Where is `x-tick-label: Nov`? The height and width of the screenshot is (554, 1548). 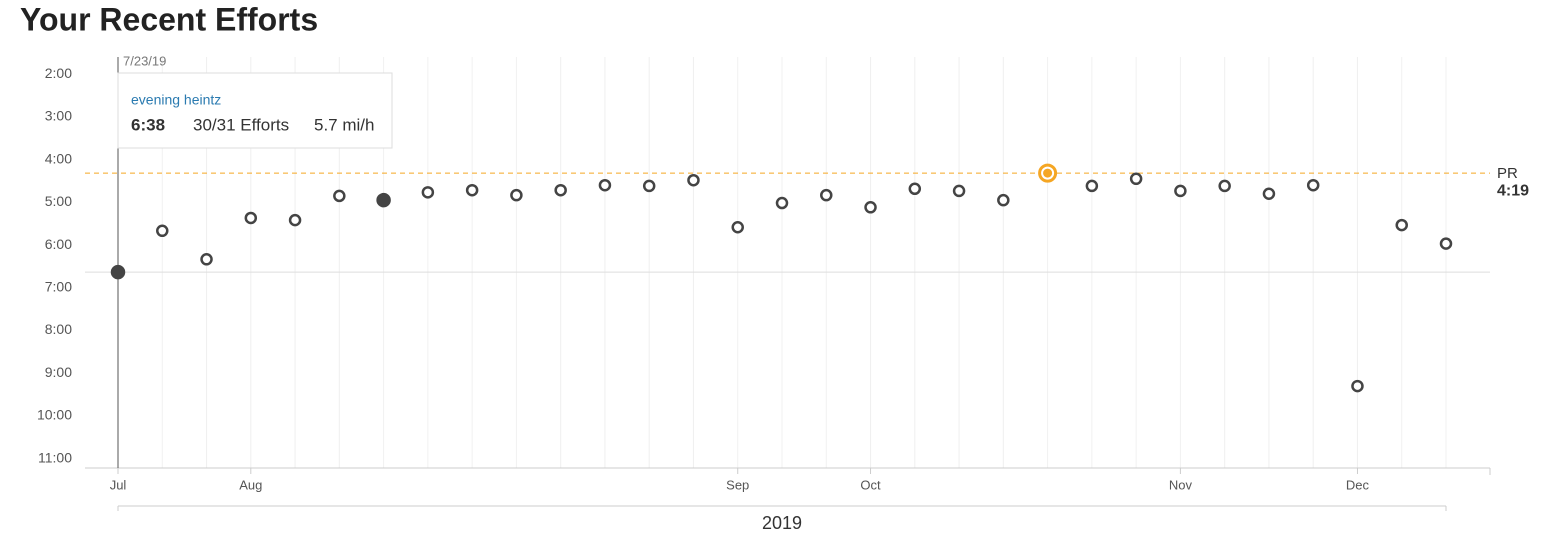 x-tick-label: Nov is located at coordinates (1181, 484).